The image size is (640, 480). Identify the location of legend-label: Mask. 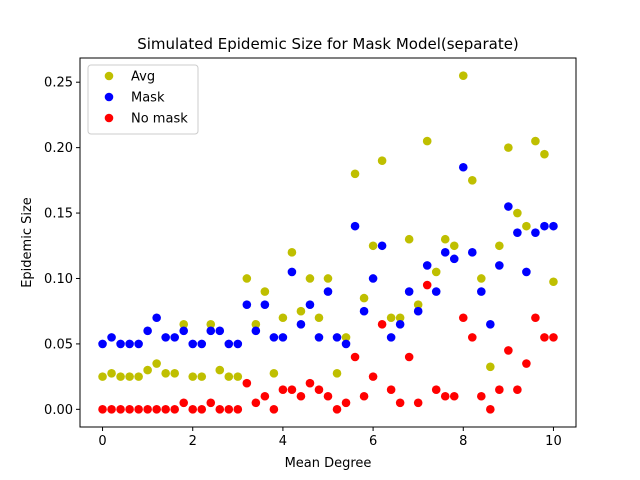
(148, 98).